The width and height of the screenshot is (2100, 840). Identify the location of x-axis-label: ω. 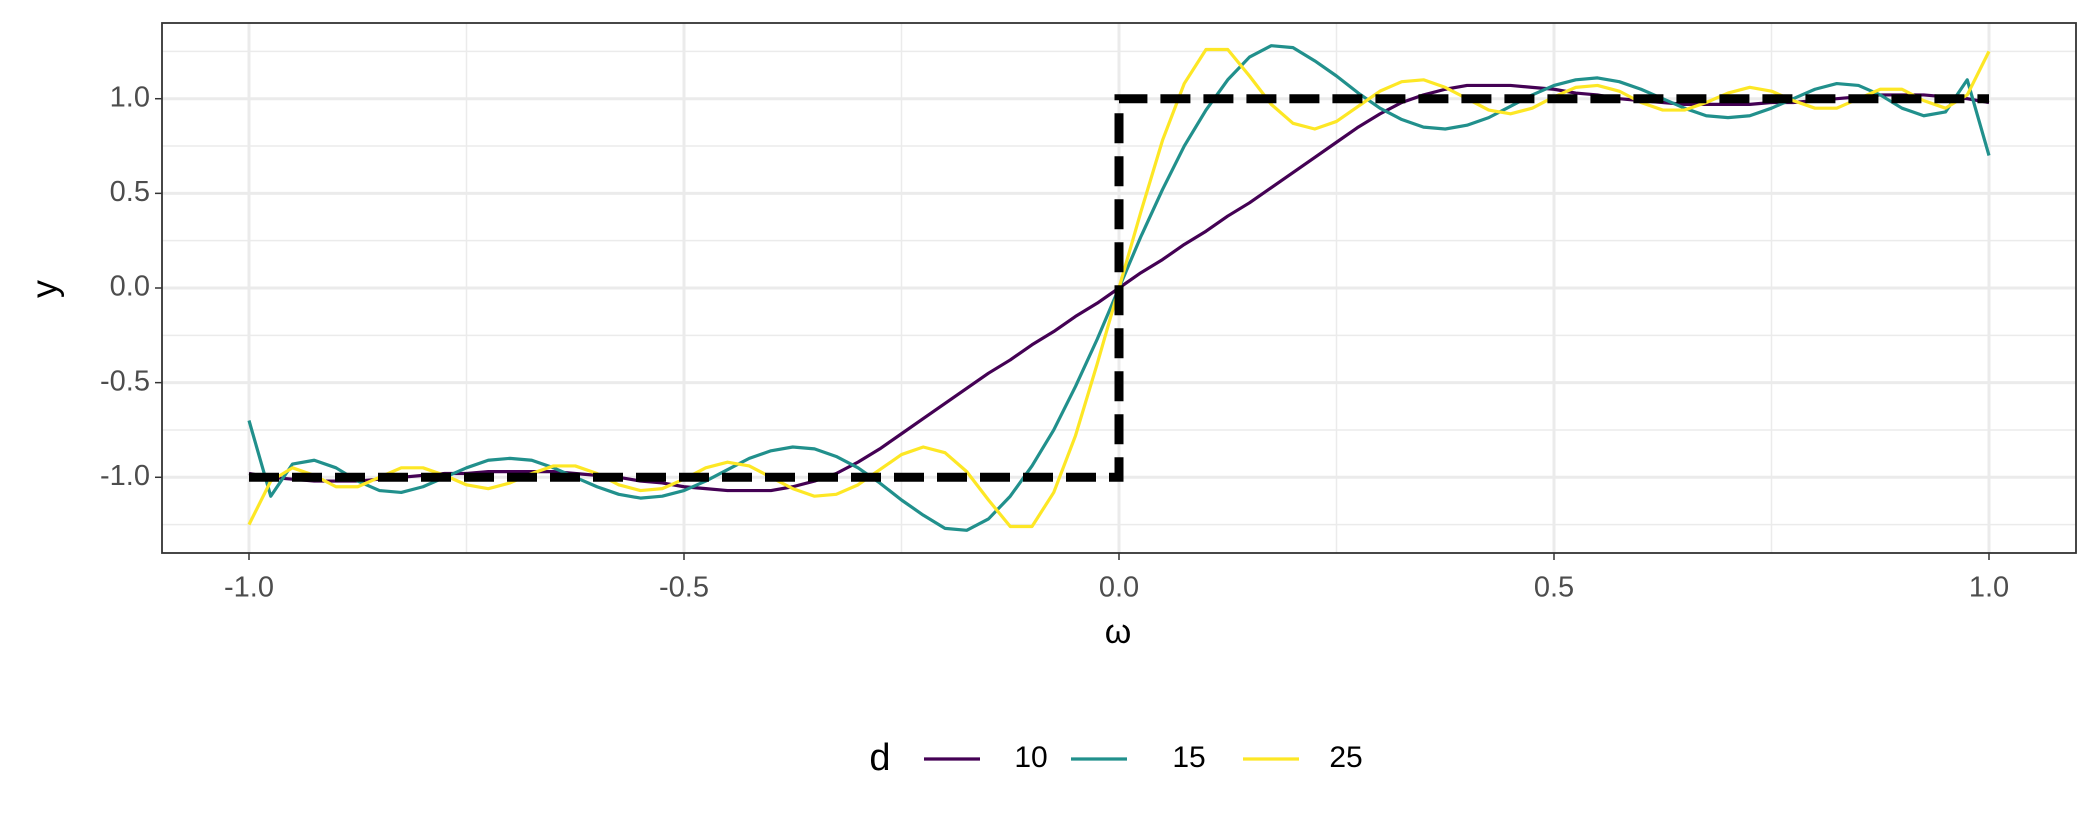
(1118, 632).